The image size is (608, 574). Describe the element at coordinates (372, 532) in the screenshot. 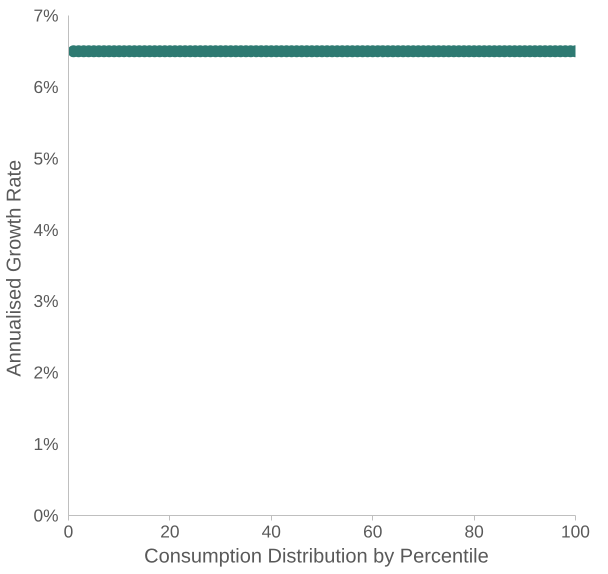

I see `x-tick-label: 60` at that location.